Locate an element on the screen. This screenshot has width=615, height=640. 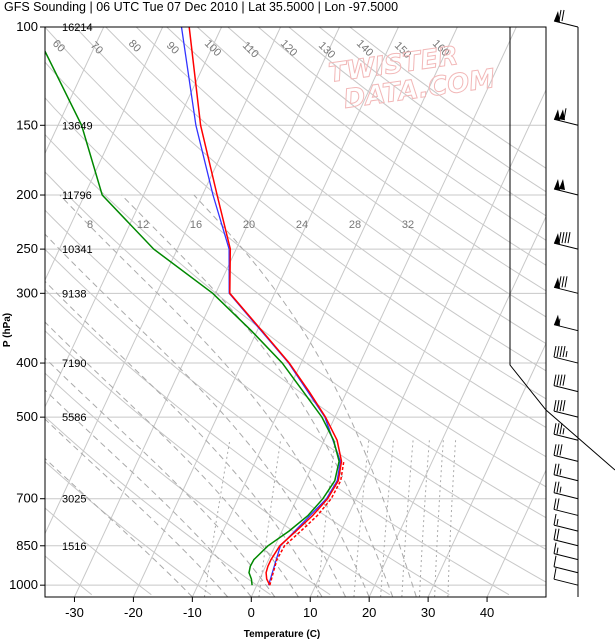
x-axis-title: Temperature (C) is located at coordinates (282, 634).